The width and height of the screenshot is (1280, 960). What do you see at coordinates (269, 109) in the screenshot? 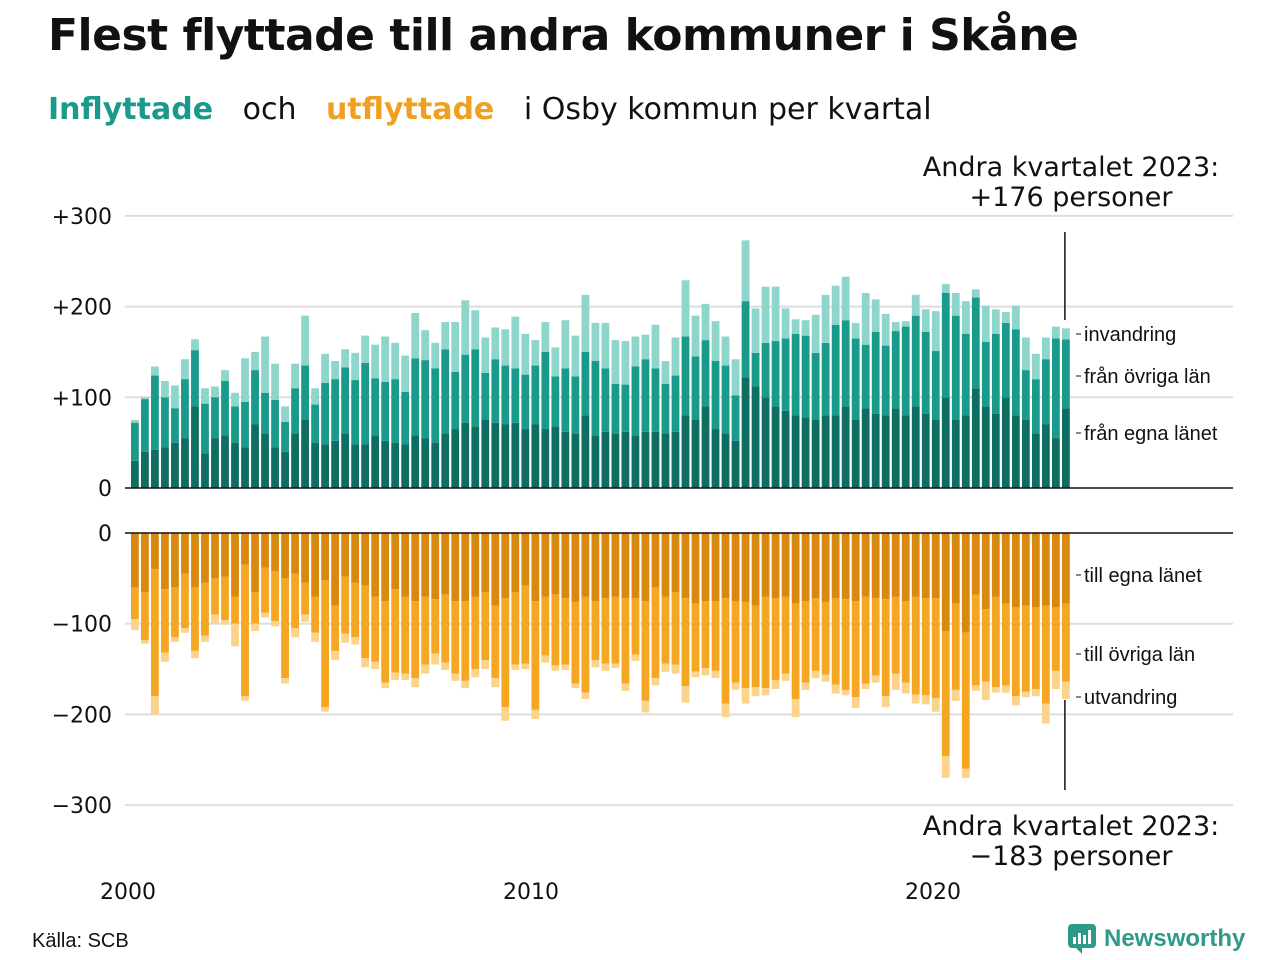
I see `subtitle-och: och` at bounding box center [269, 109].